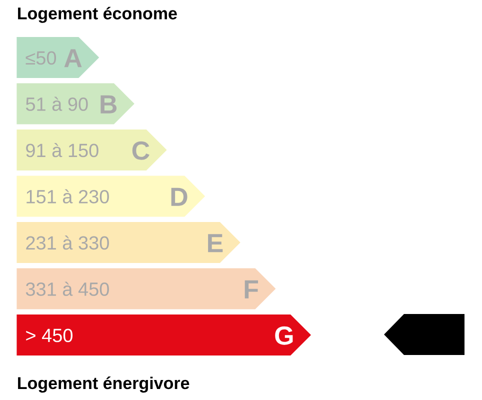 The height and width of the screenshot is (400, 482). What do you see at coordinates (104, 384) in the screenshot?
I see `text: Logement énergivore` at bounding box center [104, 384].